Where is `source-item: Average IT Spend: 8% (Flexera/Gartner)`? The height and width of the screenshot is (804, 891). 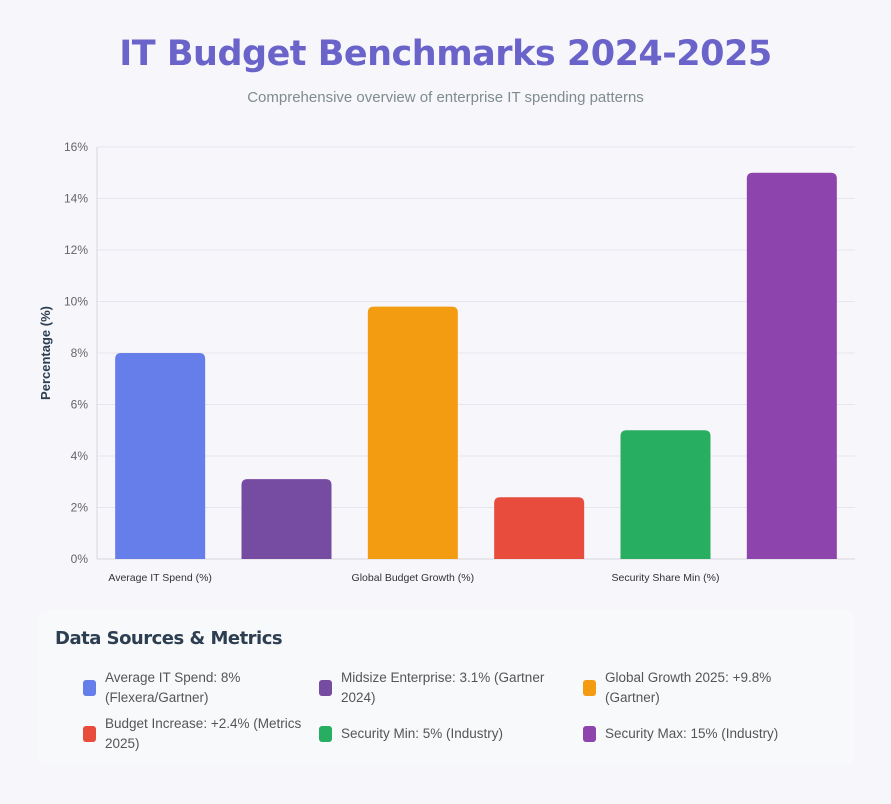
source-item: Average IT Spend: 8% (Flexera/Gartner) is located at coordinates (199, 688).